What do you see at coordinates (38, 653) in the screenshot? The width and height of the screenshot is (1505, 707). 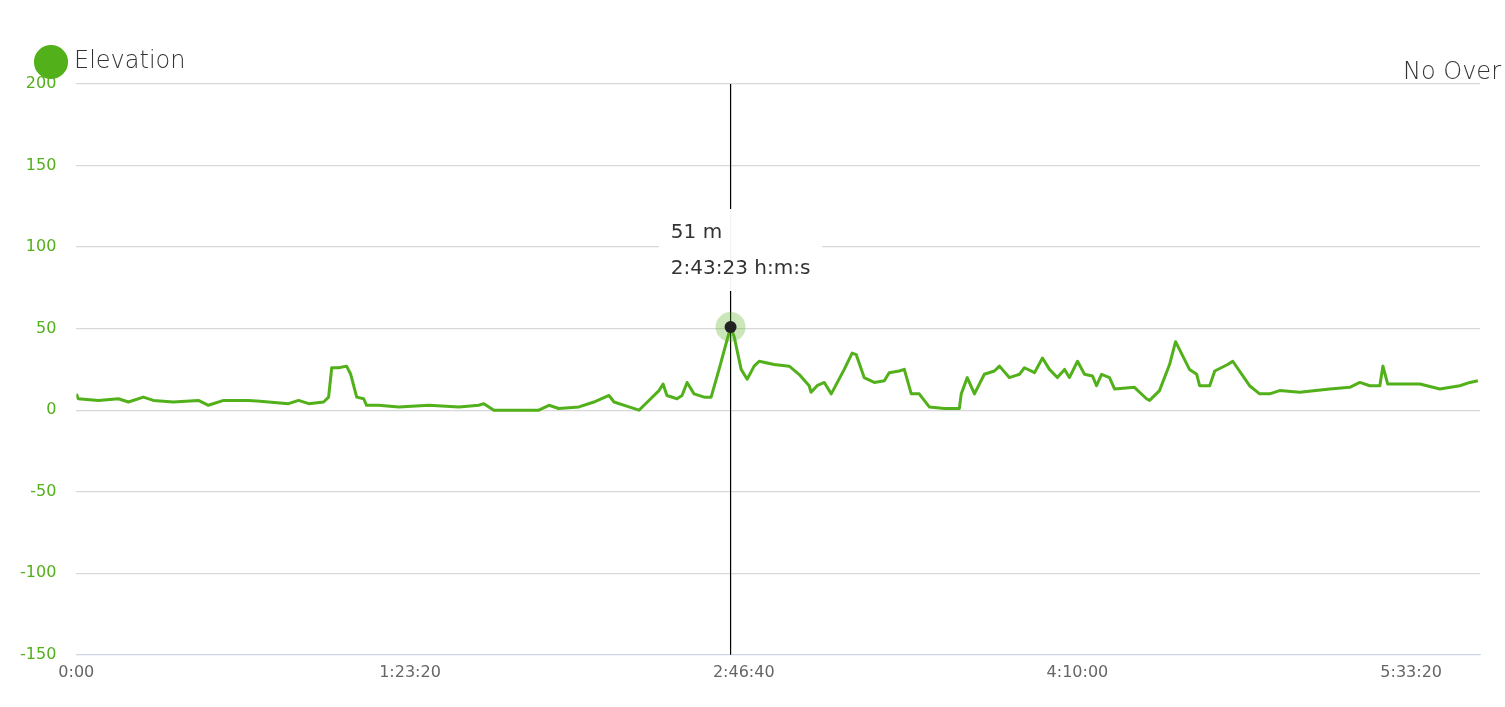 I see `y-tick-label: -150` at bounding box center [38, 653].